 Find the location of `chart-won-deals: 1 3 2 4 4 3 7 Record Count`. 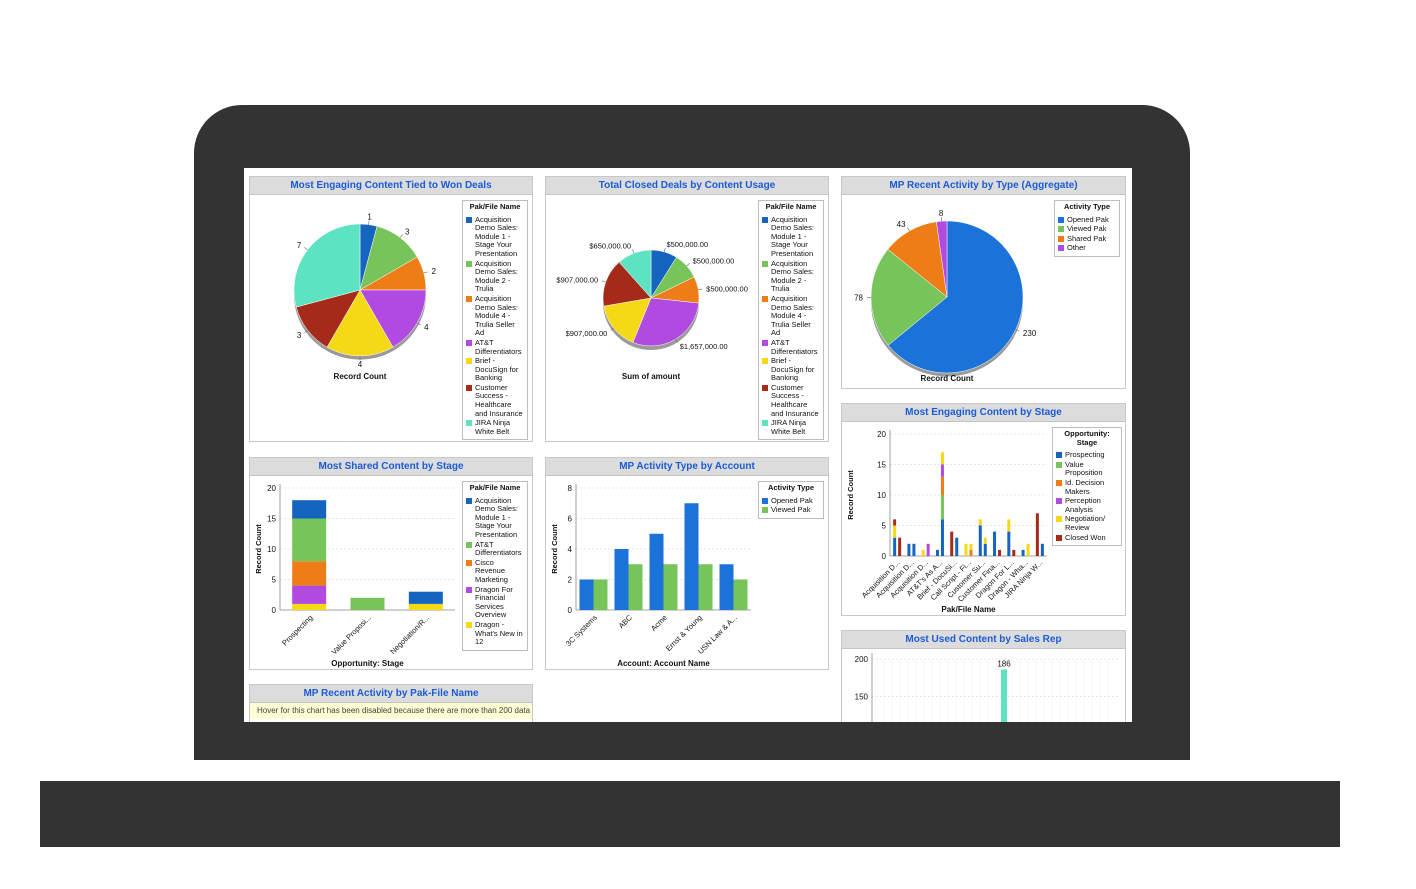

chart-won-deals: 1 3 2 4 4 3 7 Record Count is located at coordinates (355, 318).